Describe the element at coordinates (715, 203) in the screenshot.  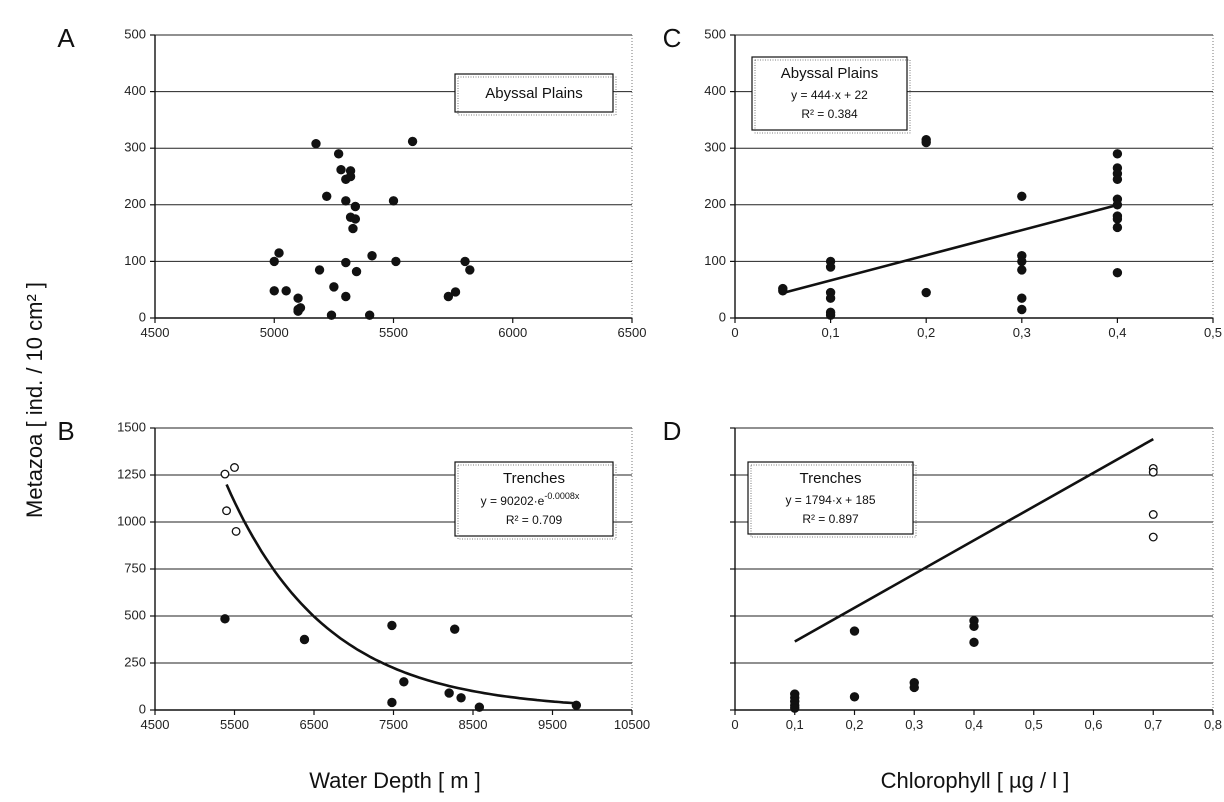
I see `y-tick-label: 200` at that location.